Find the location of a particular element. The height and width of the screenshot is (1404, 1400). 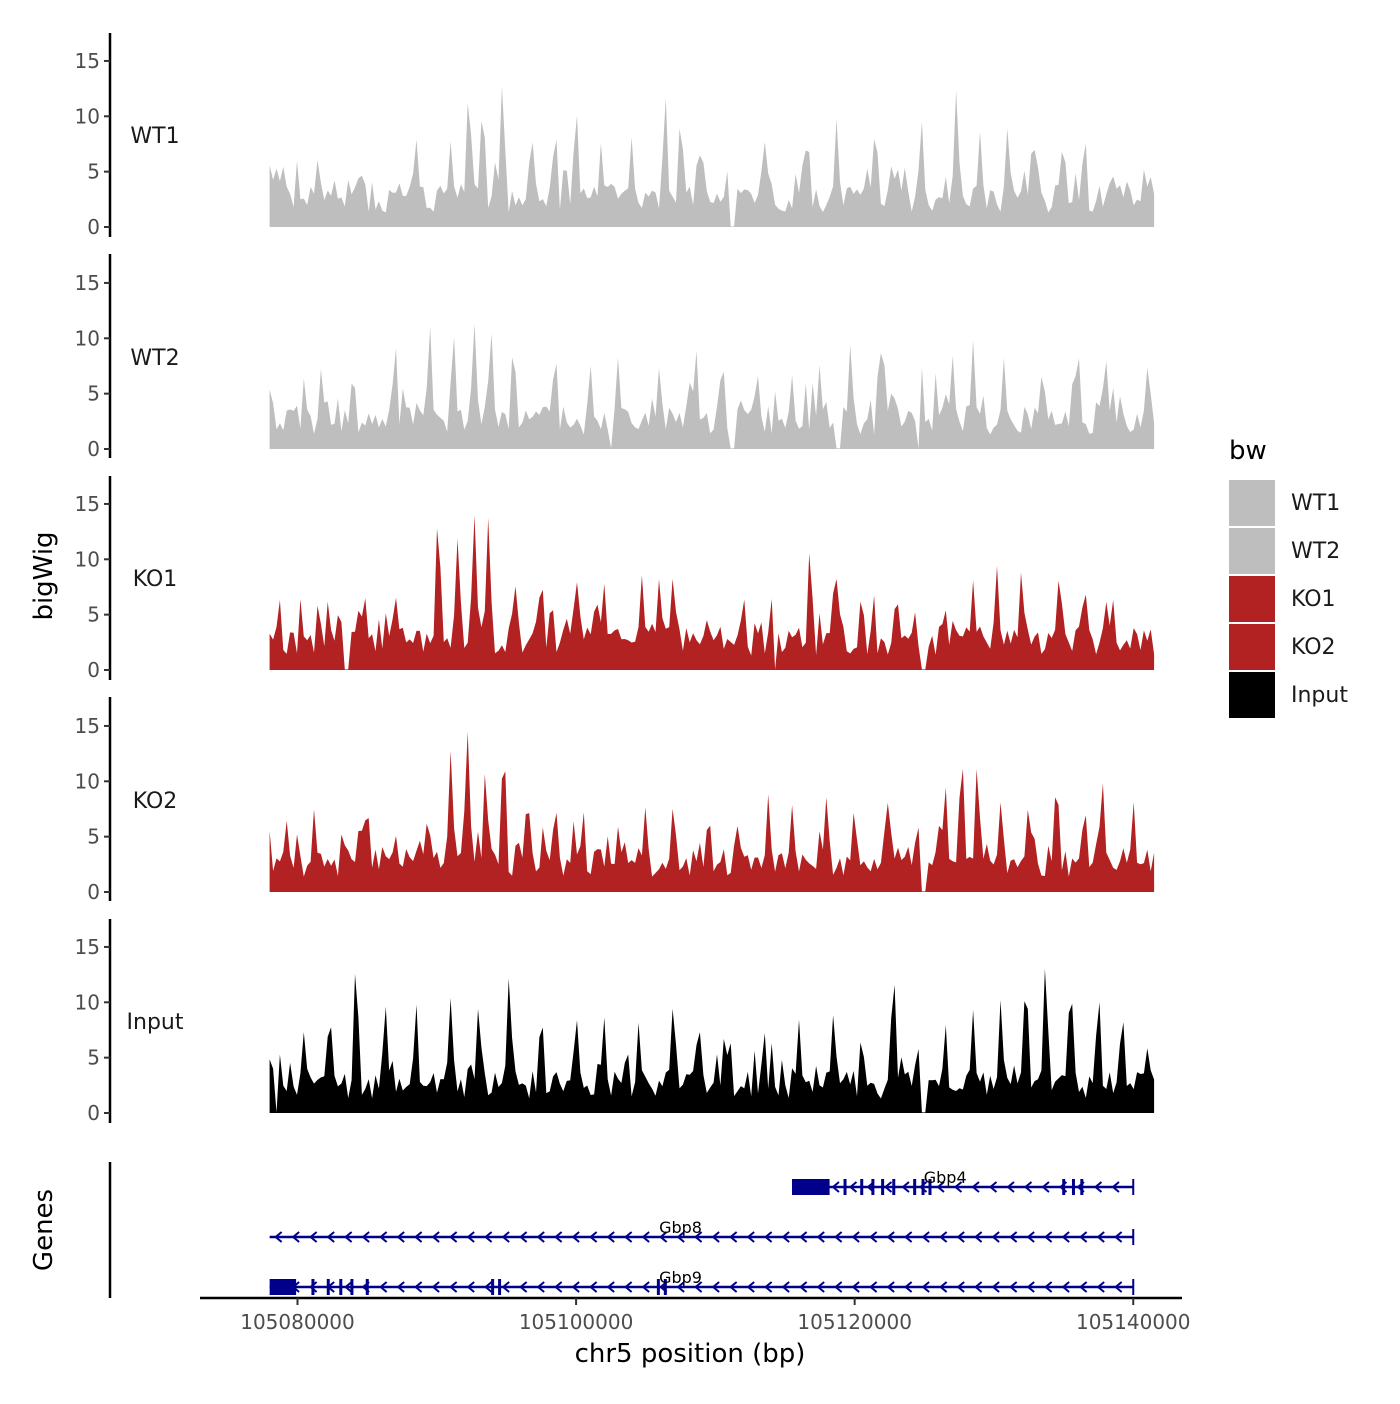

gene-gbp4: Gbp4 is located at coordinates (963, 1181).